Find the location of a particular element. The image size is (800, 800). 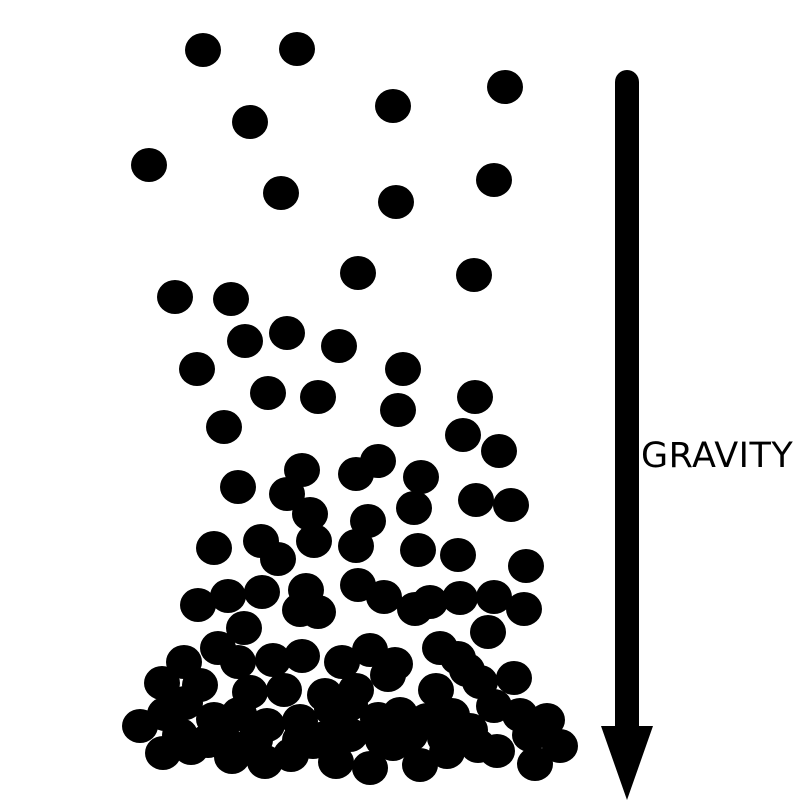

gravity-arrow is located at coordinates (627, 435).